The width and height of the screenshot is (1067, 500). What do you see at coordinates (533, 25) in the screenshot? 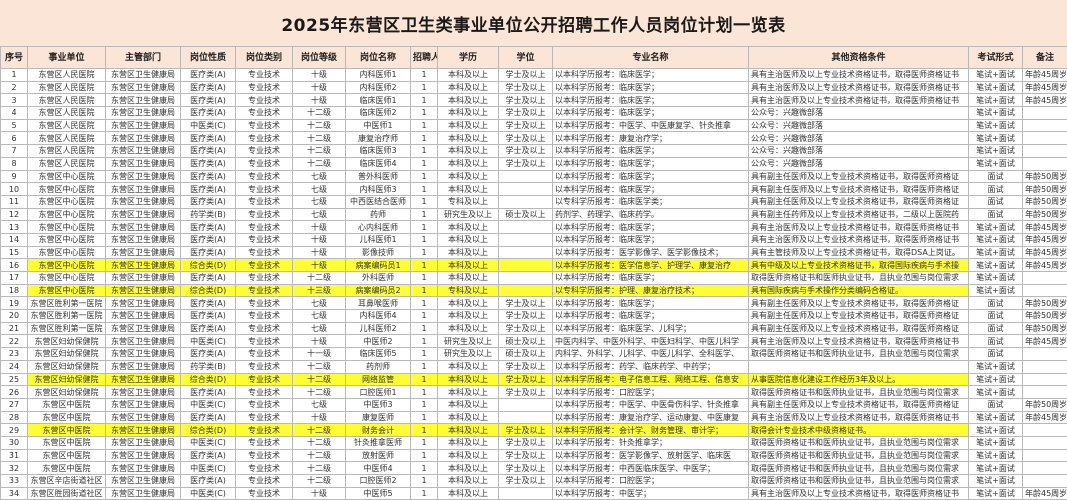
I see `page-title: 2025年东营区卫生类事业单位公开招聘工作人员岗位计划一览表` at bounding box center [533, 25].